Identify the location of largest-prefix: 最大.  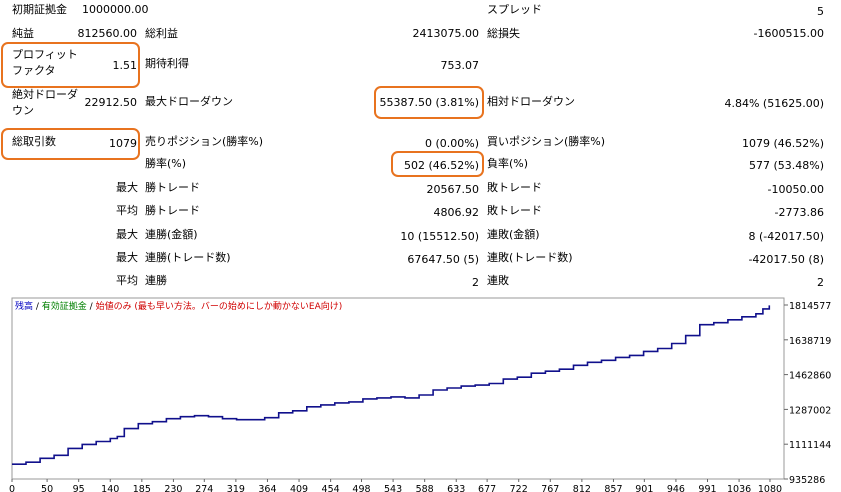
(127, 187).